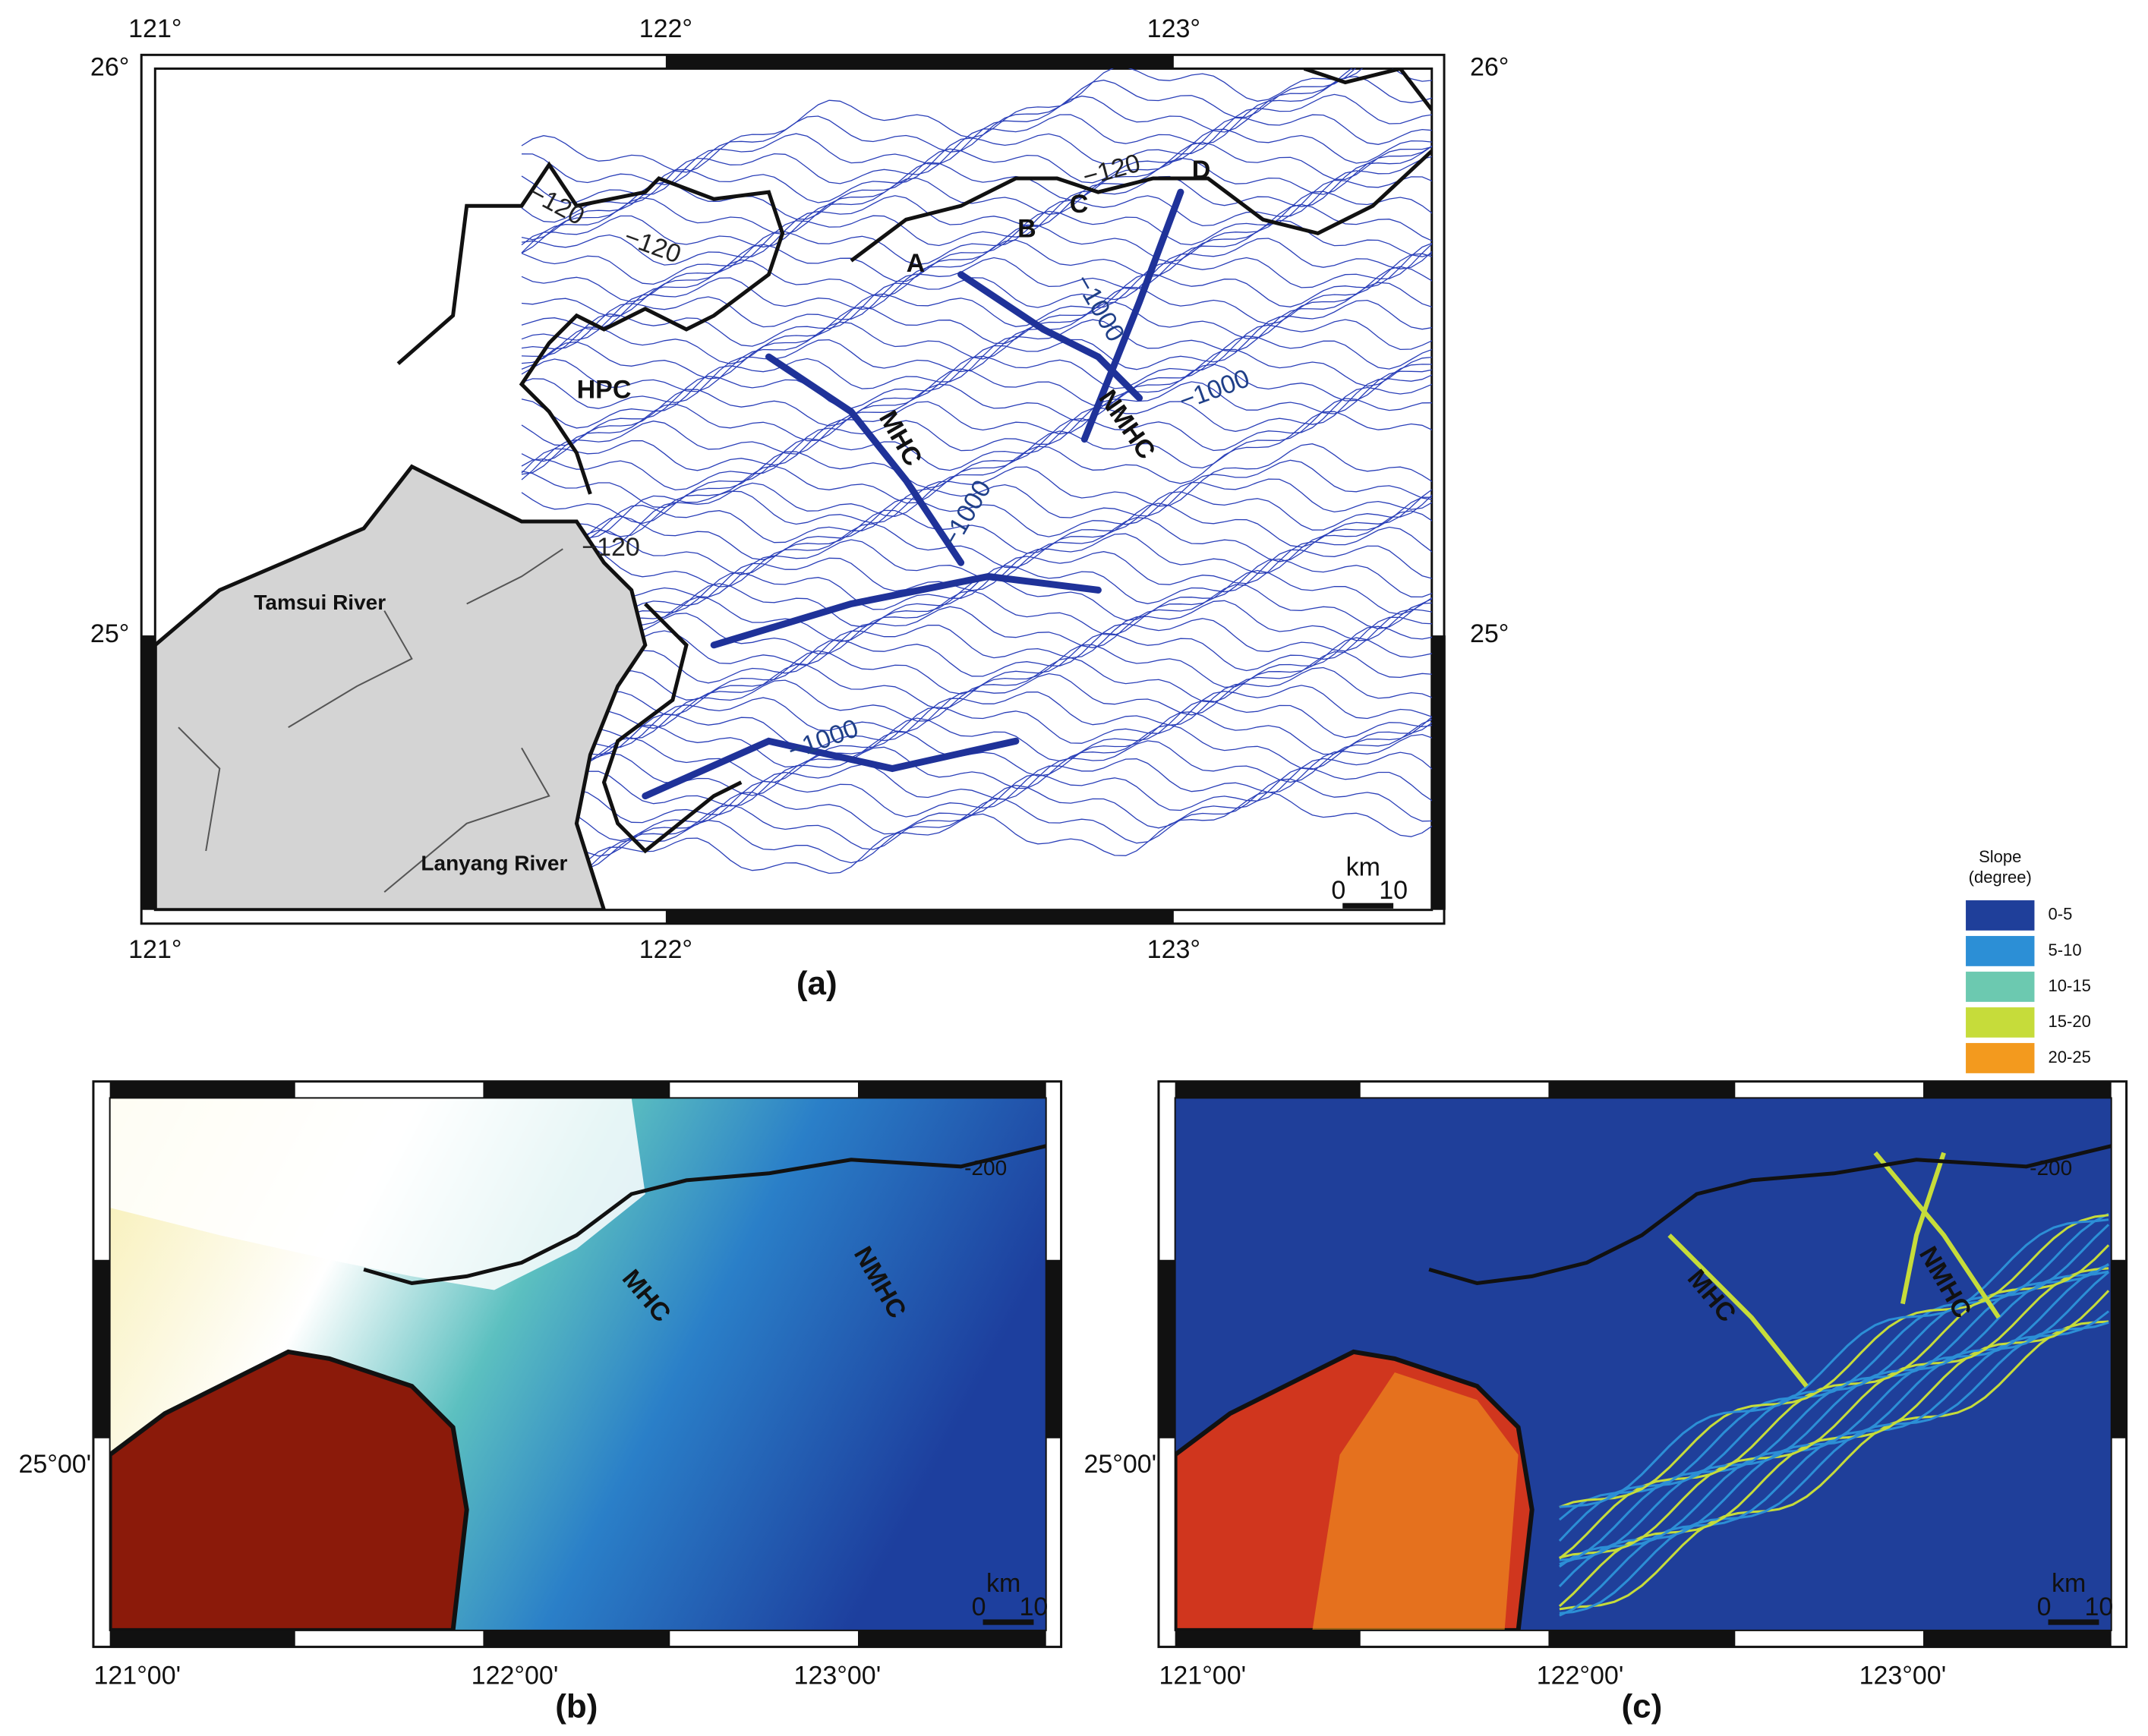 This screenshot has width=2148, height=1736. I want to click on canyon-streak, so click(1923, 1228).